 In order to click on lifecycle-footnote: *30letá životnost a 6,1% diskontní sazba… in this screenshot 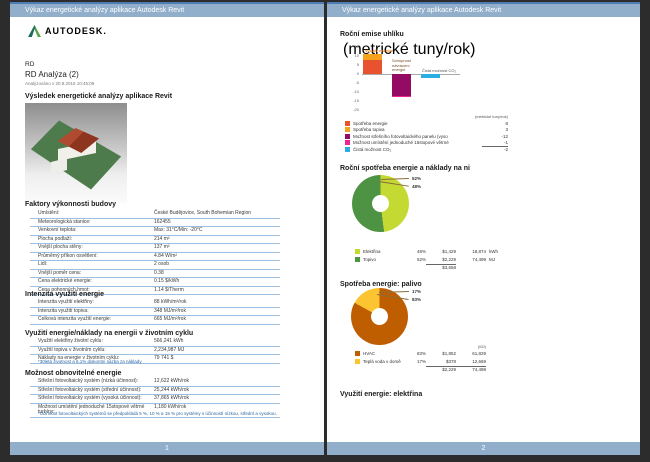, I will do `click(90, 361)`.